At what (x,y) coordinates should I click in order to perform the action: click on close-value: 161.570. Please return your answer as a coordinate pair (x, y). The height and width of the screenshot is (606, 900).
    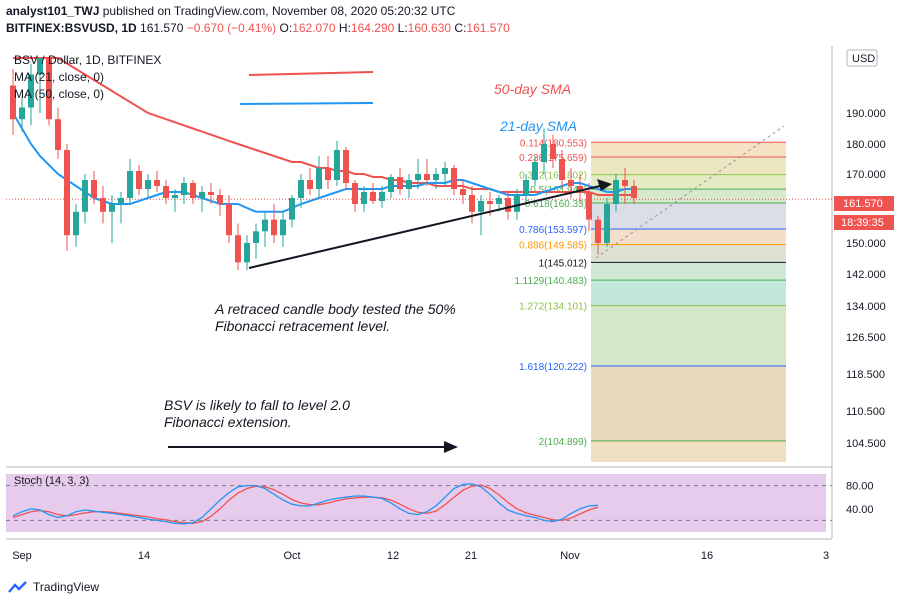
    Looking at the image, I should click on (488, 28).